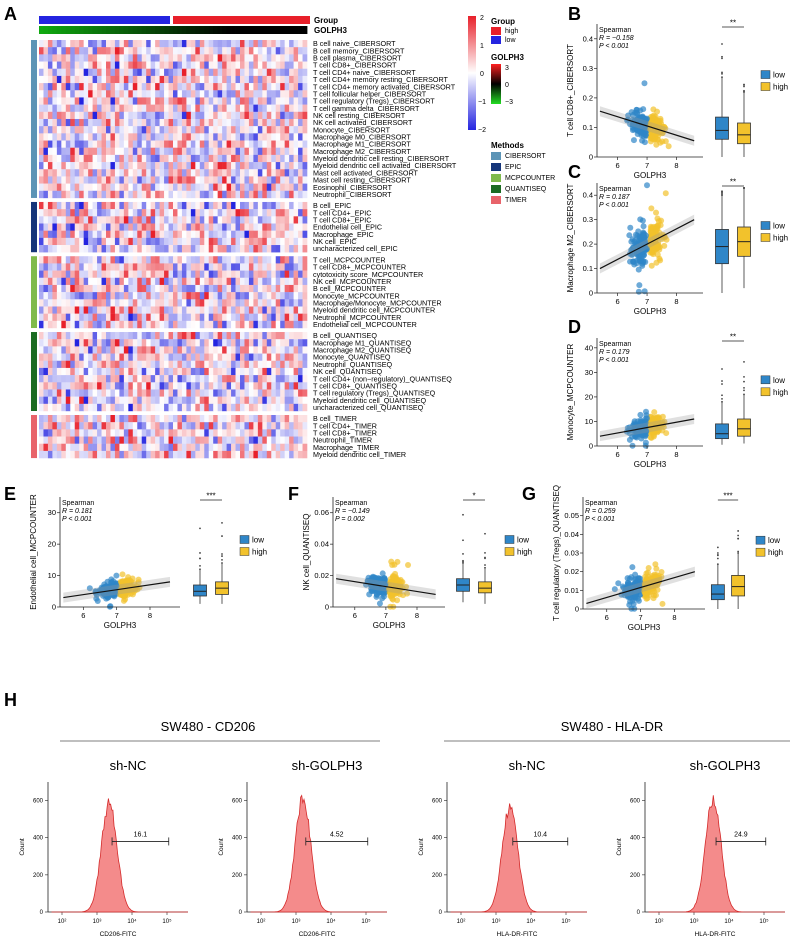 This screenshot has height=951, width=796. I want to click on heatmap-row-label: B cell plasma_CIBERSORT, so click(357, 58).